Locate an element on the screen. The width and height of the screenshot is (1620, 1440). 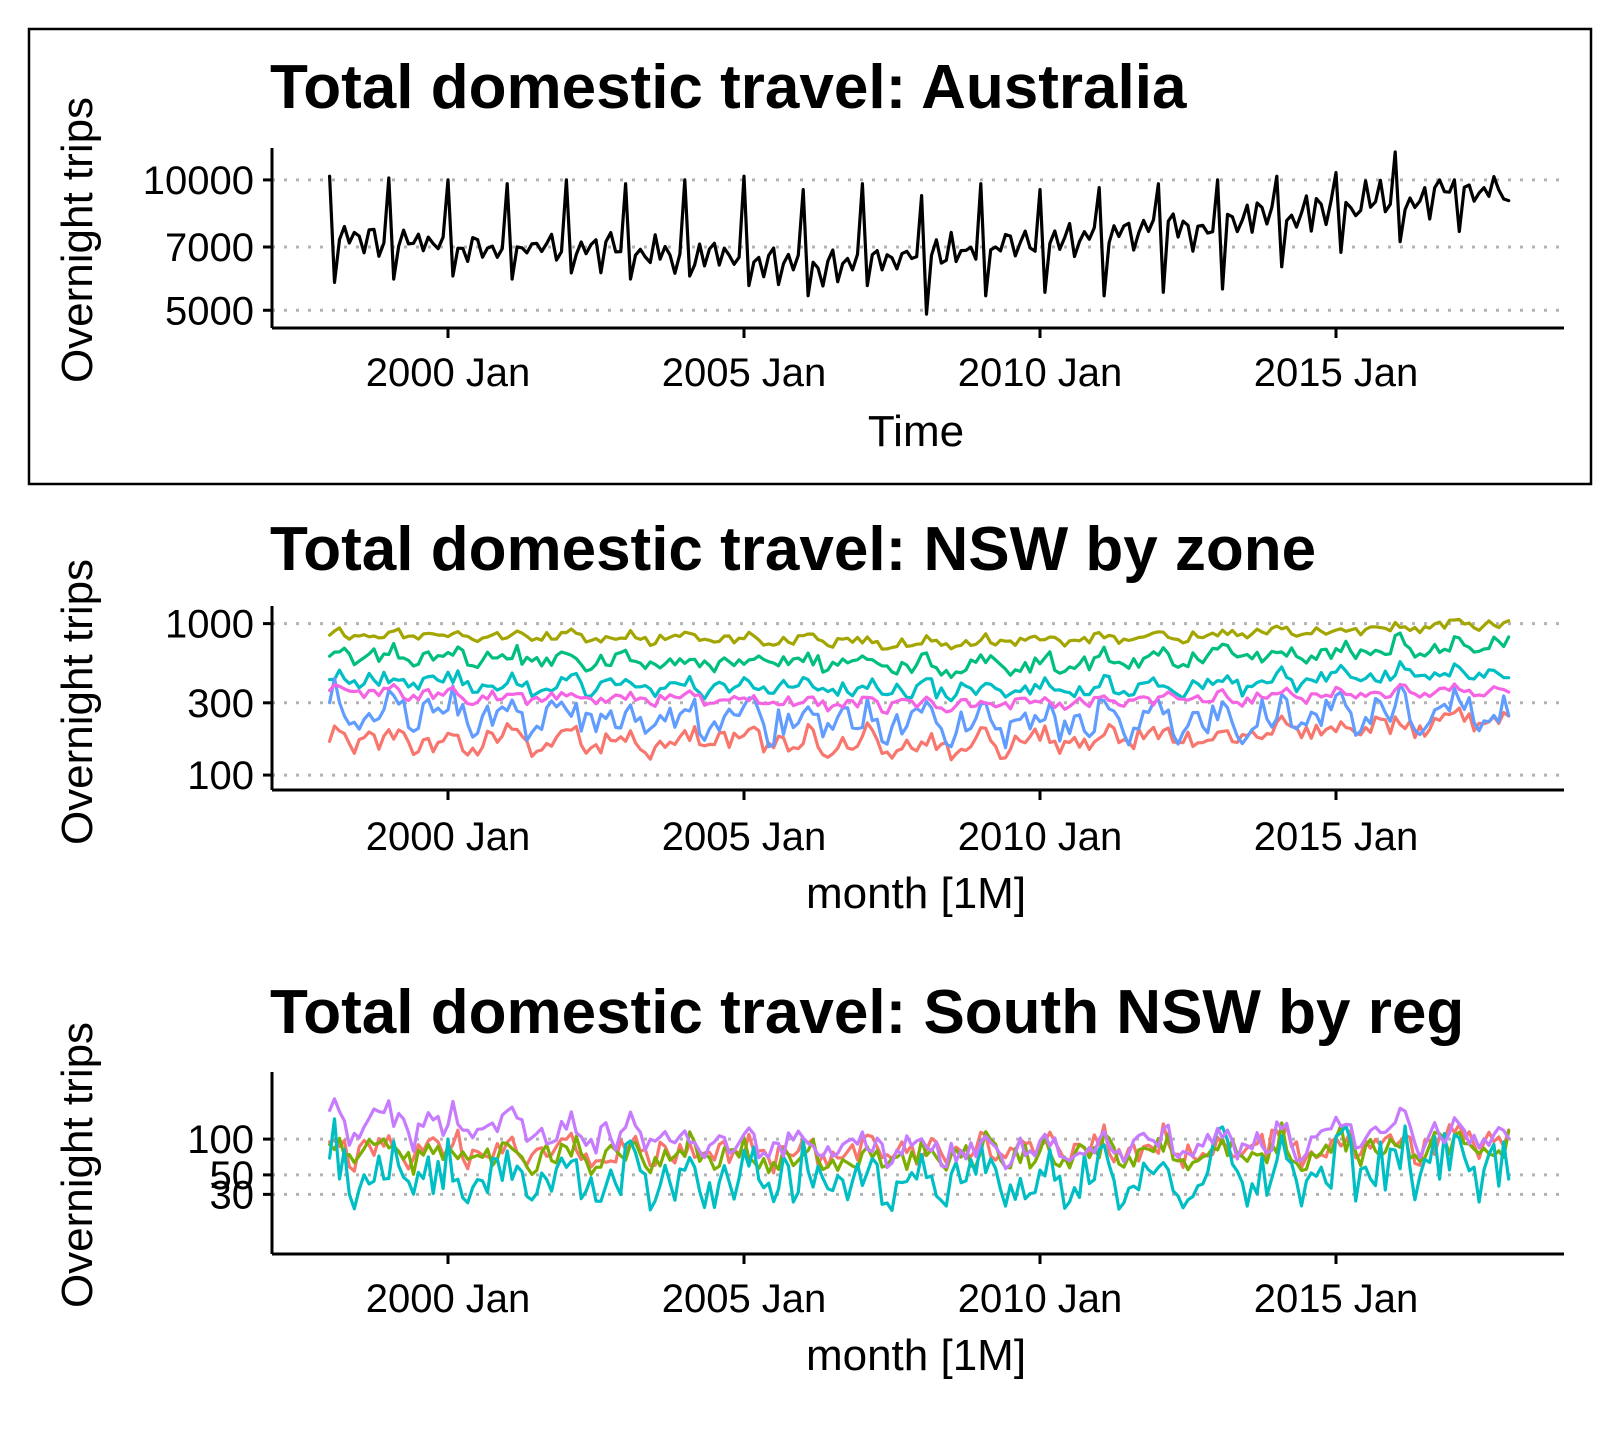
y-tick-label: 50 is located at coordinates (232, 1176).